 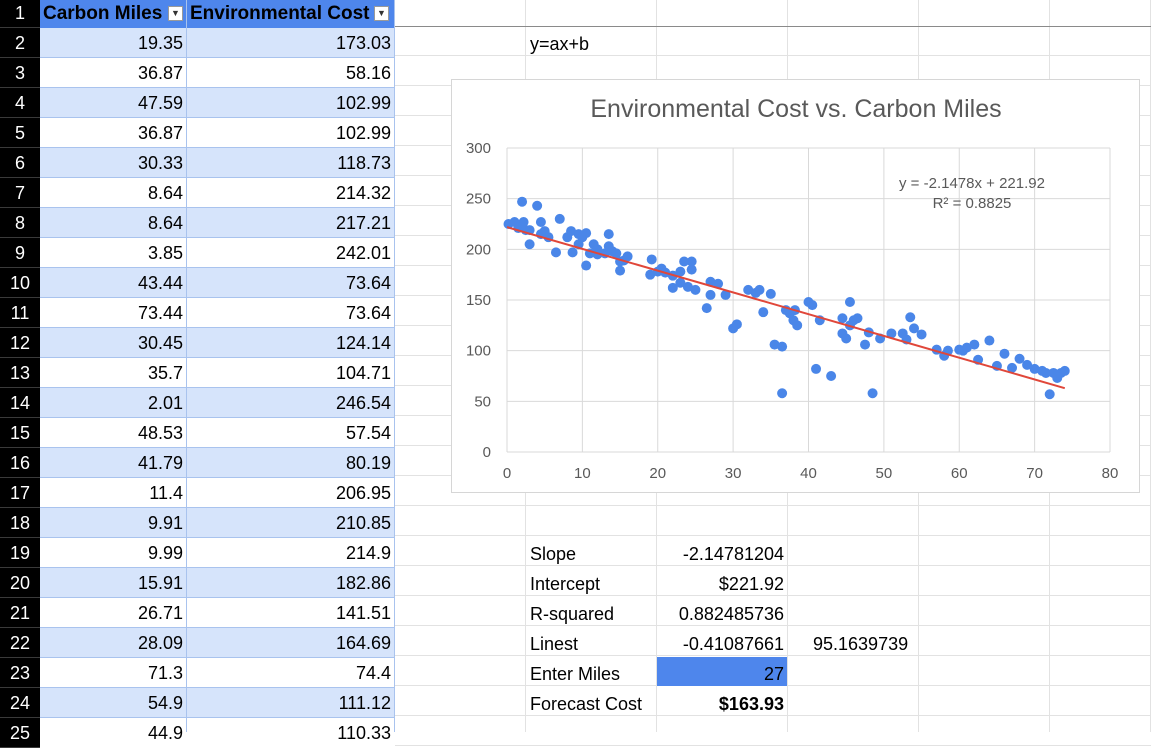 I want to click on cell-carbon-miles: 3.85, so click(x=165, y=253).